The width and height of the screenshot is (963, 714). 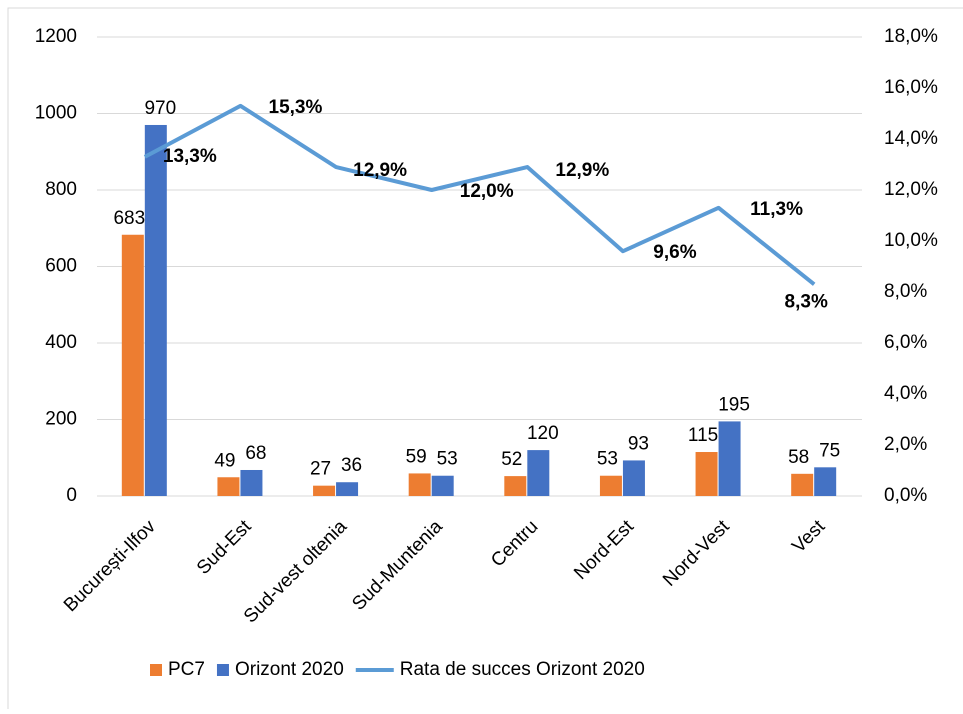 I want to click on legend-label: PC7, so click(x=186, y=669).